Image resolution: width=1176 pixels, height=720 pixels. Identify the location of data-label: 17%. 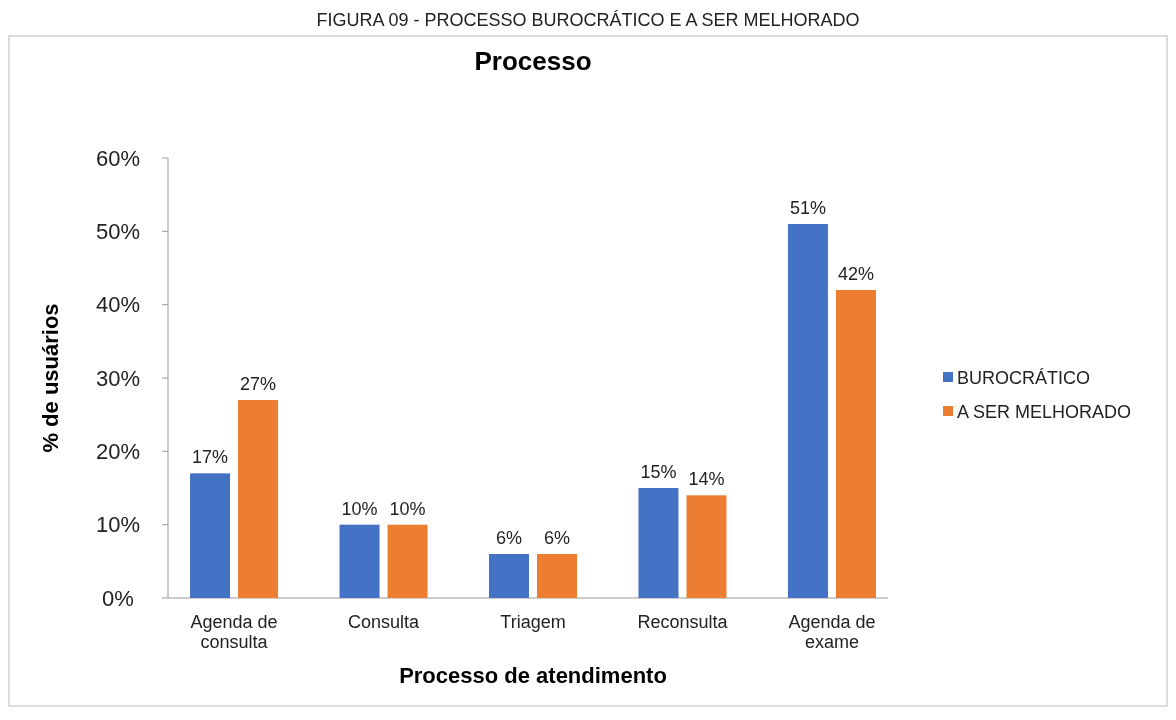
(210, 457).